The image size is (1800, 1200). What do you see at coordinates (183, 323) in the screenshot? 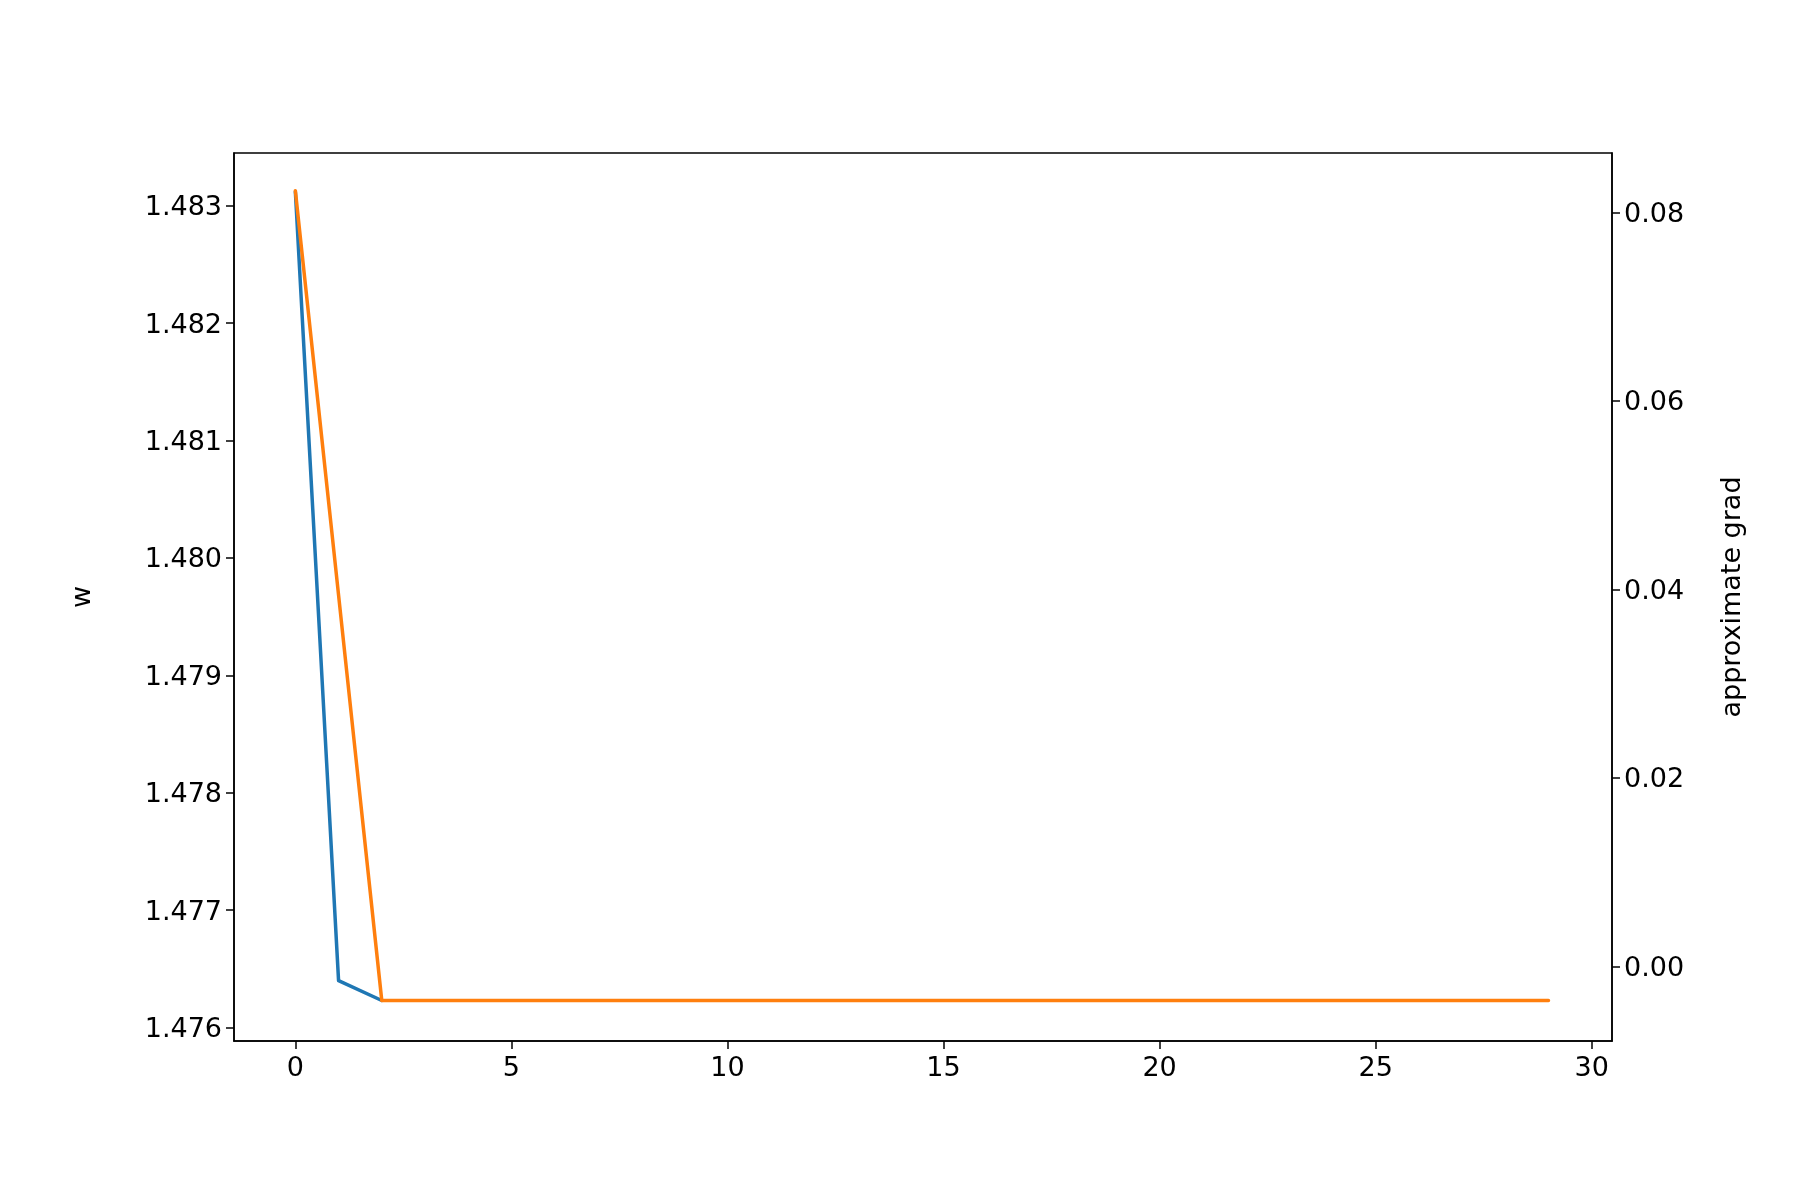
I see `y-tick-label: 1.482` at bounding box center [183, 323].